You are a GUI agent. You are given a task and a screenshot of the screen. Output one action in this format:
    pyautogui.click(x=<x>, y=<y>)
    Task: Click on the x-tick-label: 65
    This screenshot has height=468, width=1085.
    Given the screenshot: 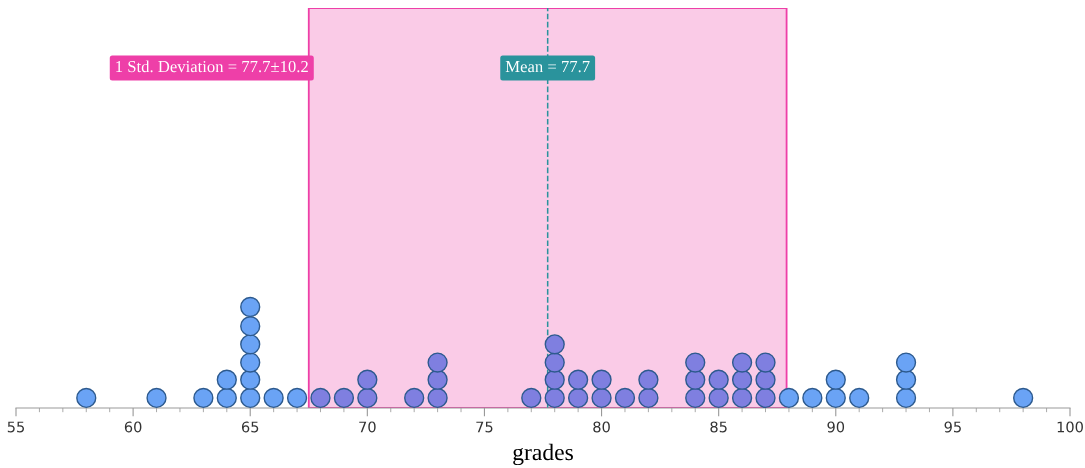 What is the action you would take?
    pyautogui.click(x=250, y=427)
    